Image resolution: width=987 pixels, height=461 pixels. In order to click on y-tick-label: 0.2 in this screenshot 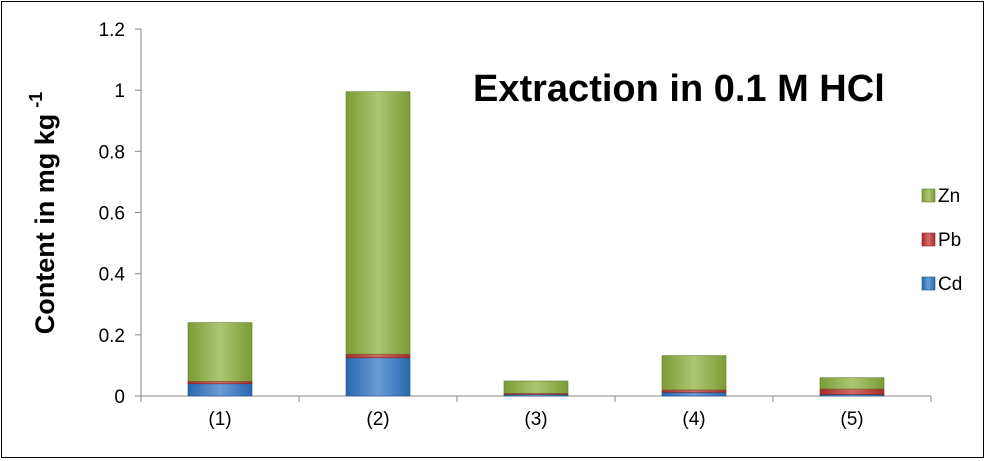, I will do `click(112, 336)`.